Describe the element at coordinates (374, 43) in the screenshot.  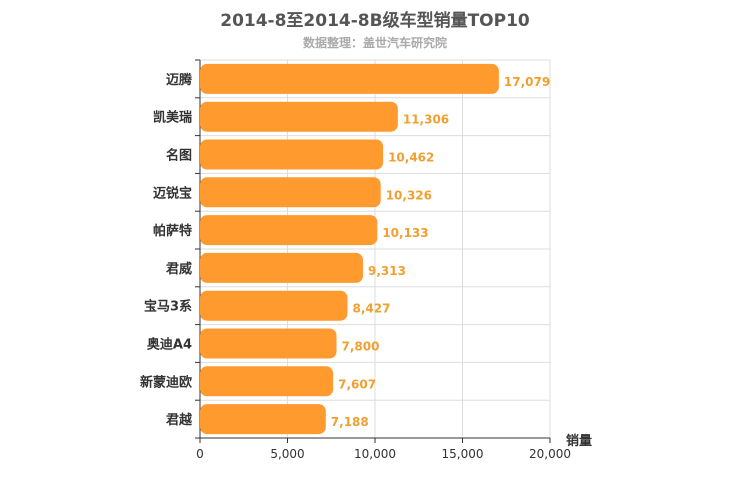
I see `chart-subtitle: 数据整理：盖世汽车研究院` at that location.